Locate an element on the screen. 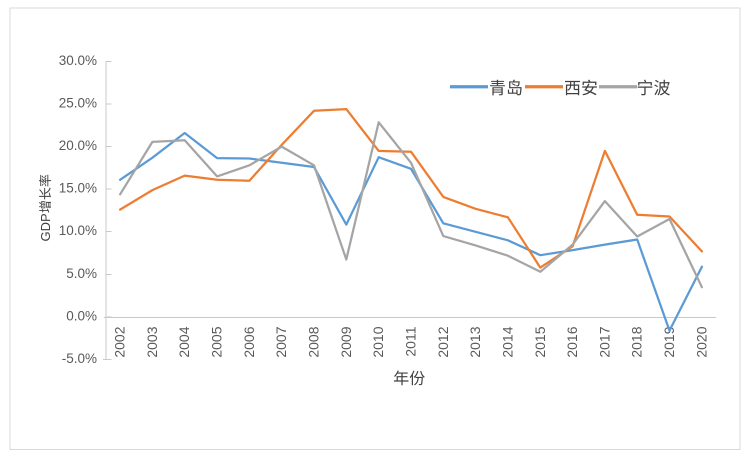  svg-text: 2008 is located at coordinates (314, 341).